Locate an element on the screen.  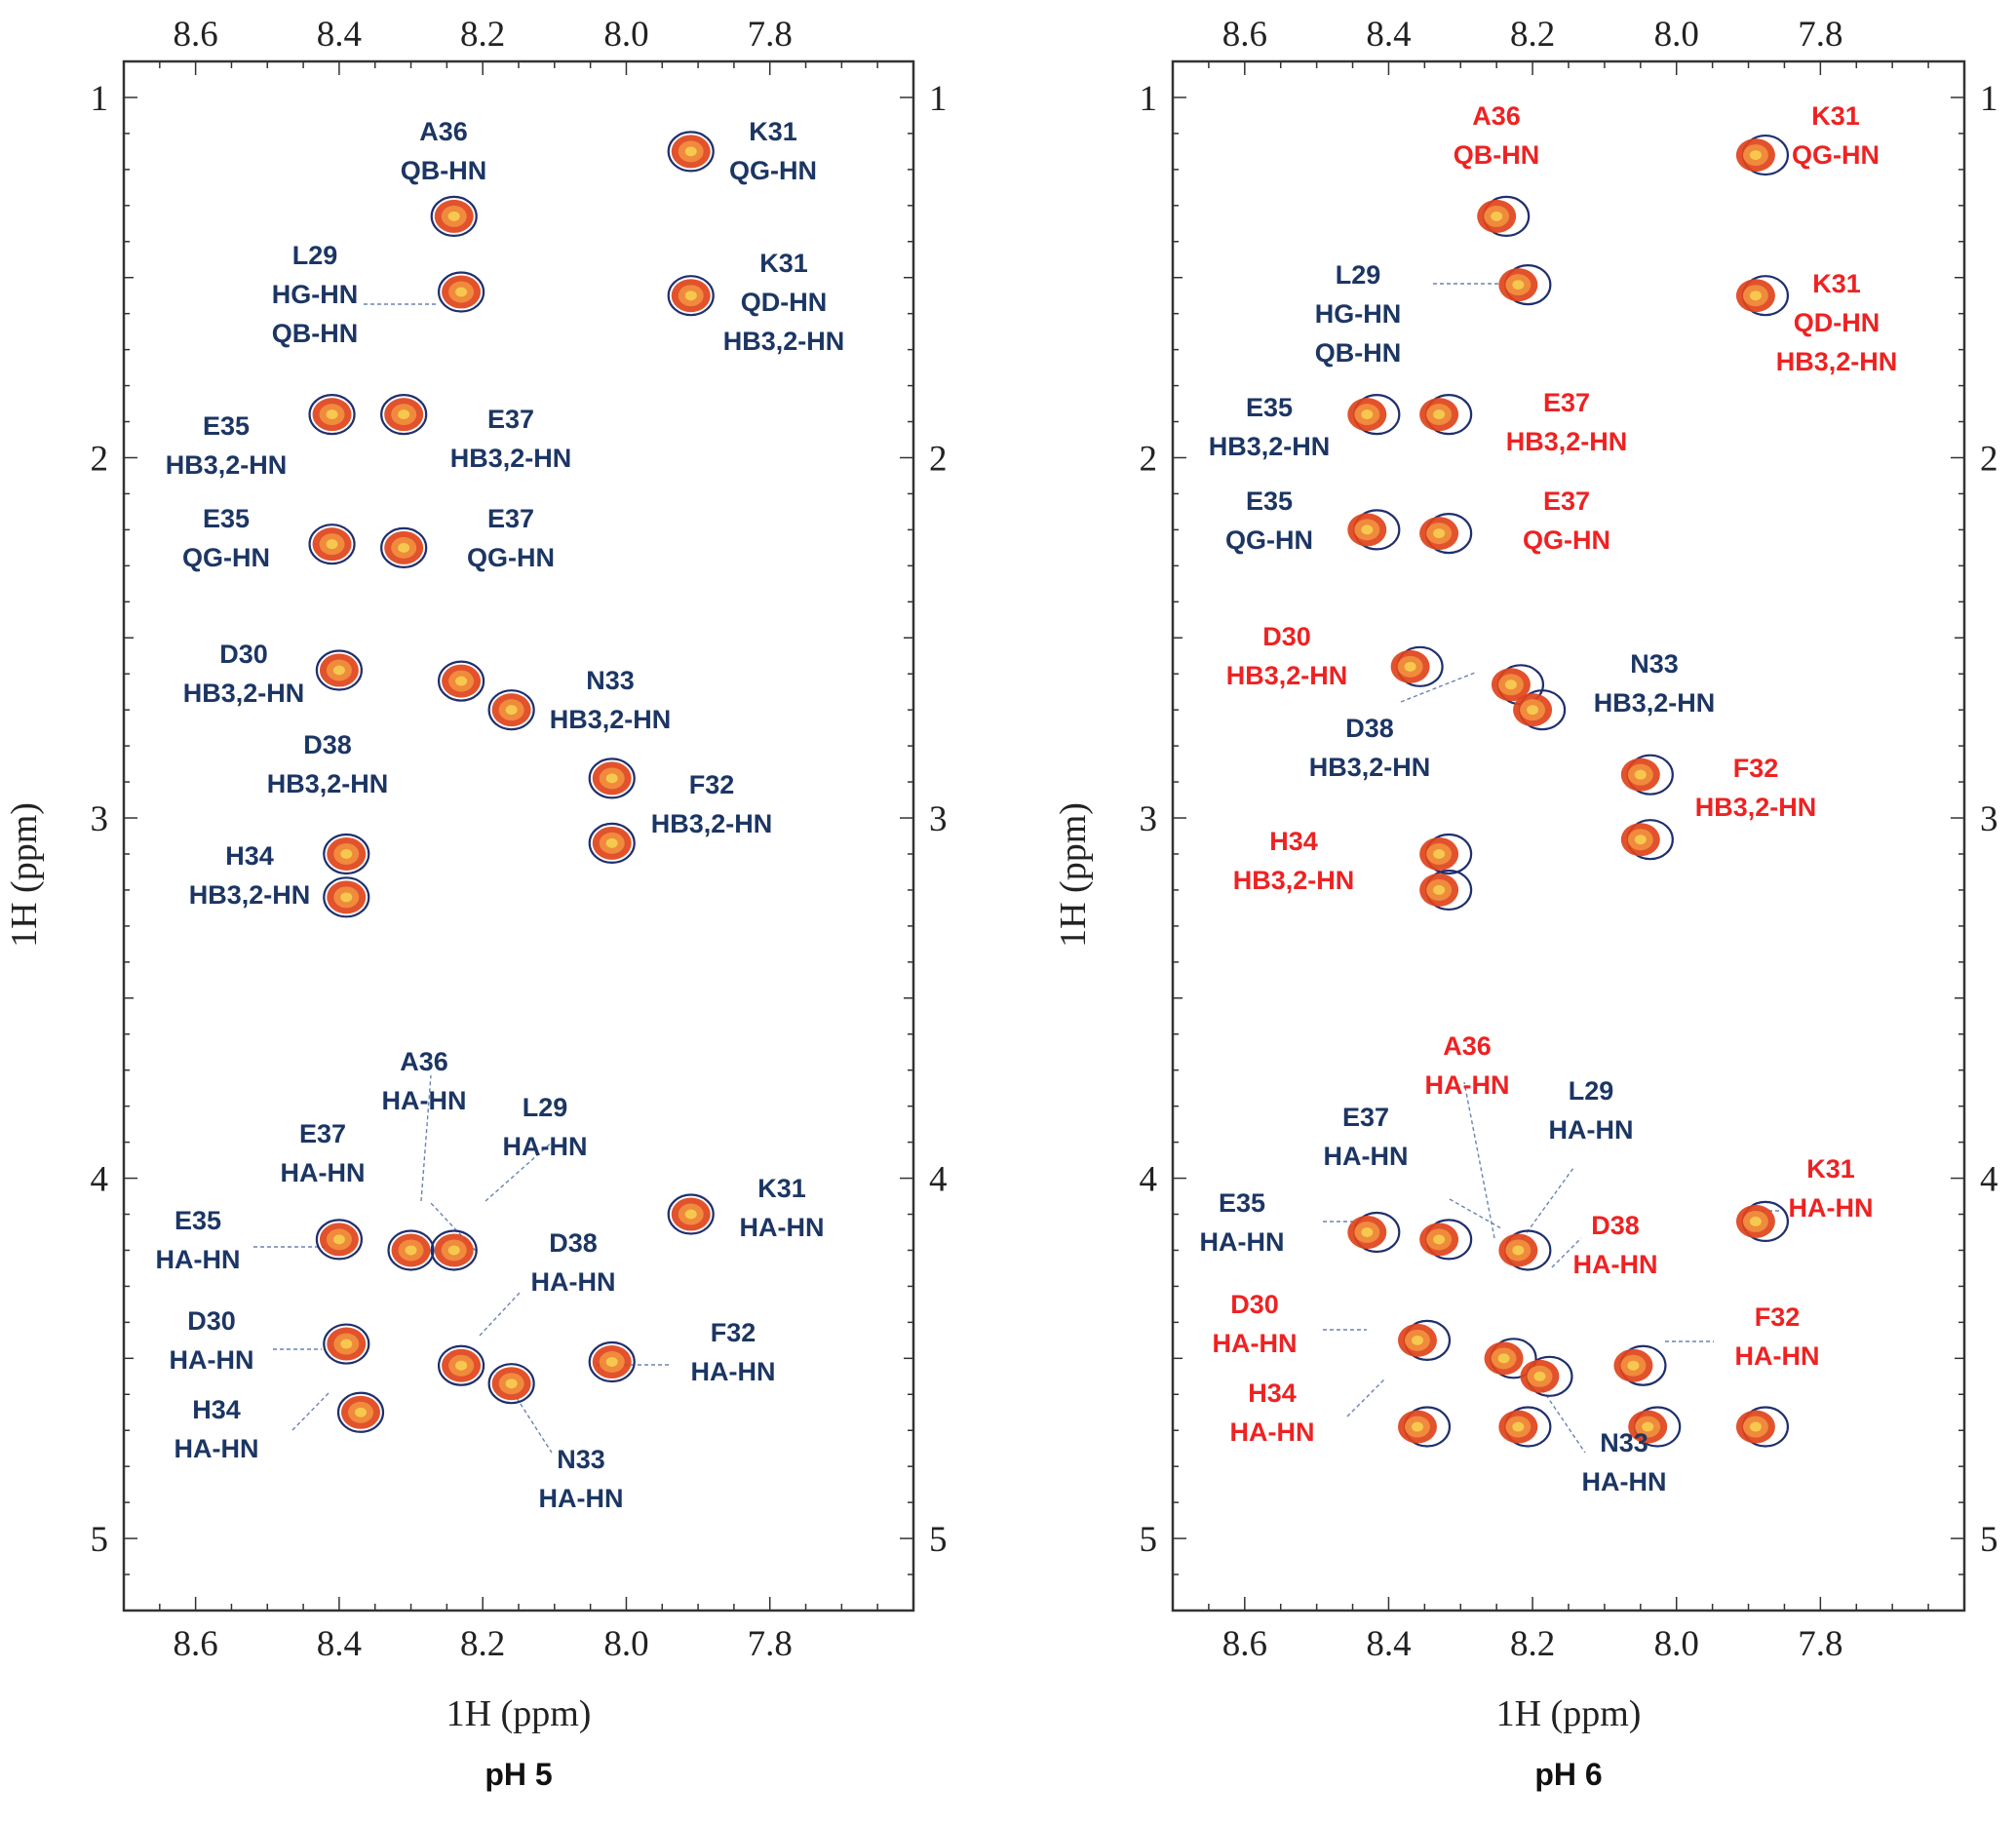
peak-label: K31 HA-HN is located at coordinates (1831, 1188).